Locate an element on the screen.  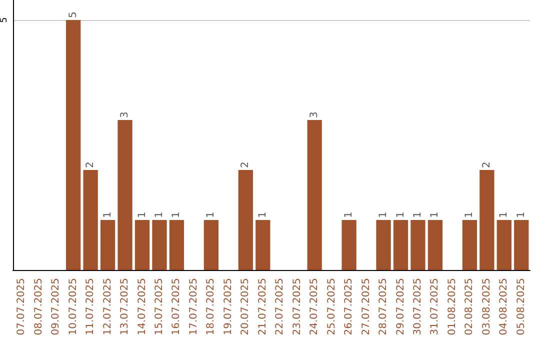
x-tick-label: 13.07.2025 is located at coordinates (125, 307).